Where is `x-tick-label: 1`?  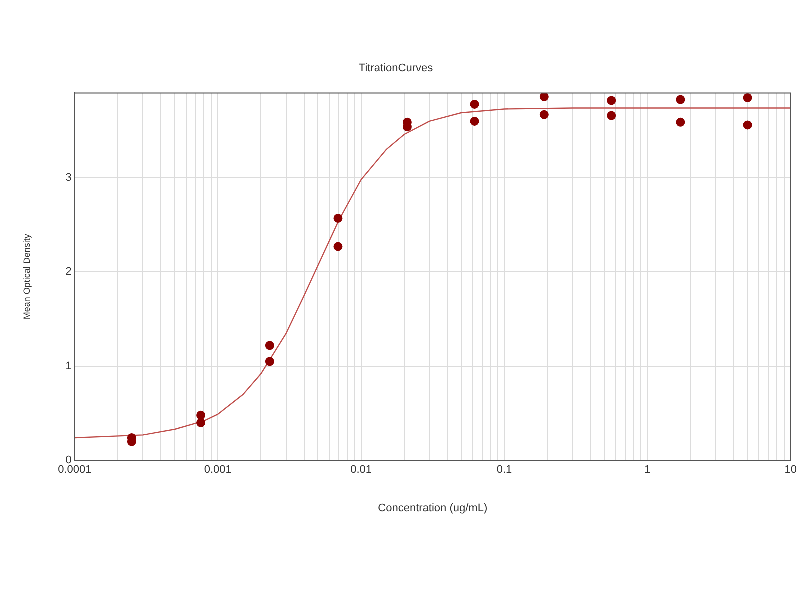 x-tick-label: 1 is located at coordinates (647, 470).